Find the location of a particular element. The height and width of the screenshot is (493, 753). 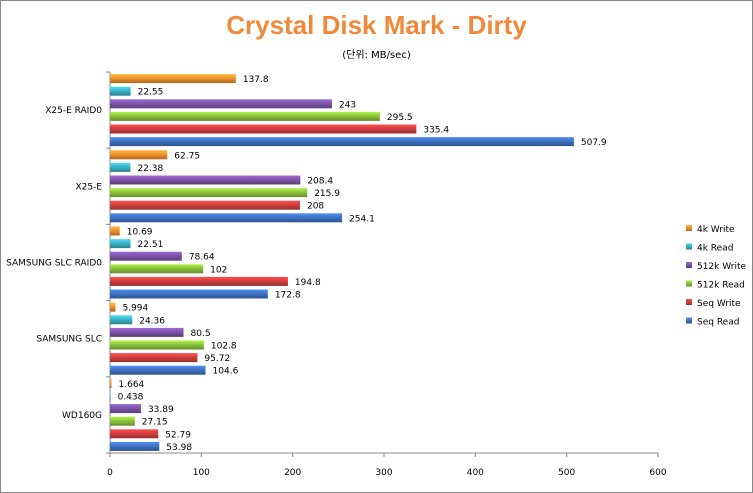

x-tick-label: 600 is located at coordinates (657, 473).